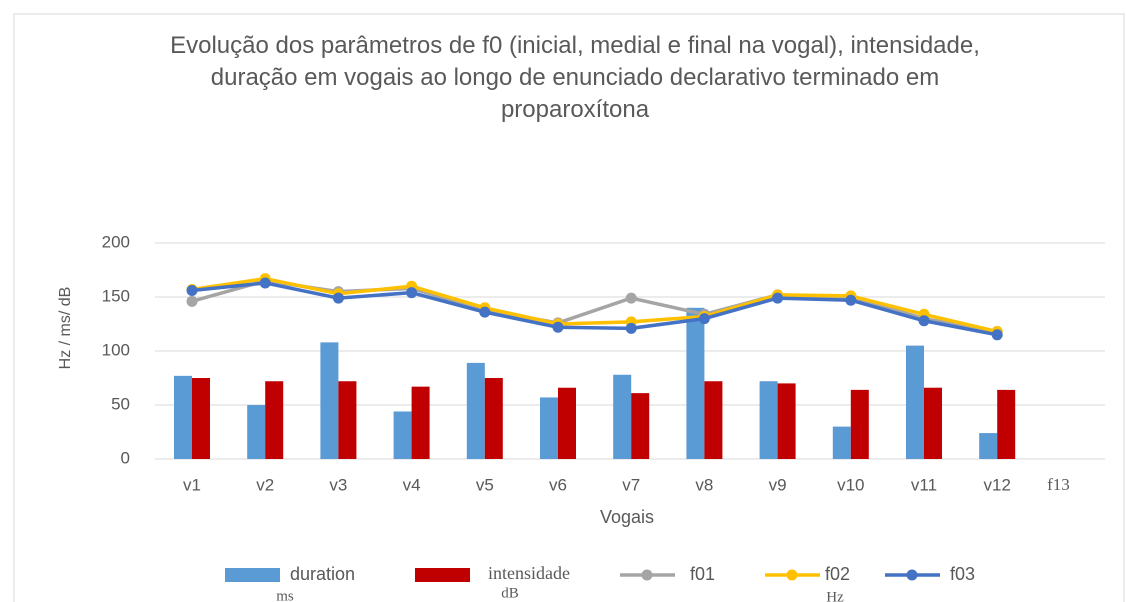 The width and height of the screenshot is (1126, 602). What do you see at coordinates (265, 484) in the screenshot?
I see `x-tick-label: v2` at bounding box center [265, 484].